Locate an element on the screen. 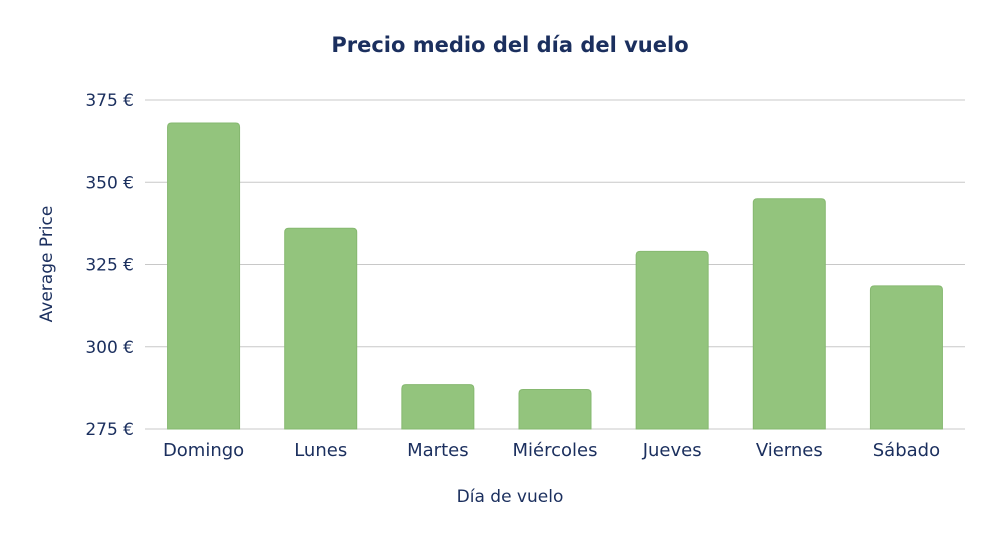 The width and height of the screenshot is (1000, 540). x-tick-label: Jueves is located at coordinates (672, 450).